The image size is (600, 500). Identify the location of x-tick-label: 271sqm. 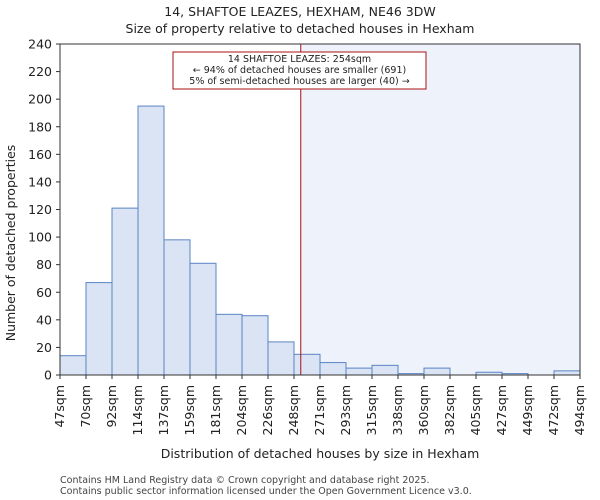
(319, 410).